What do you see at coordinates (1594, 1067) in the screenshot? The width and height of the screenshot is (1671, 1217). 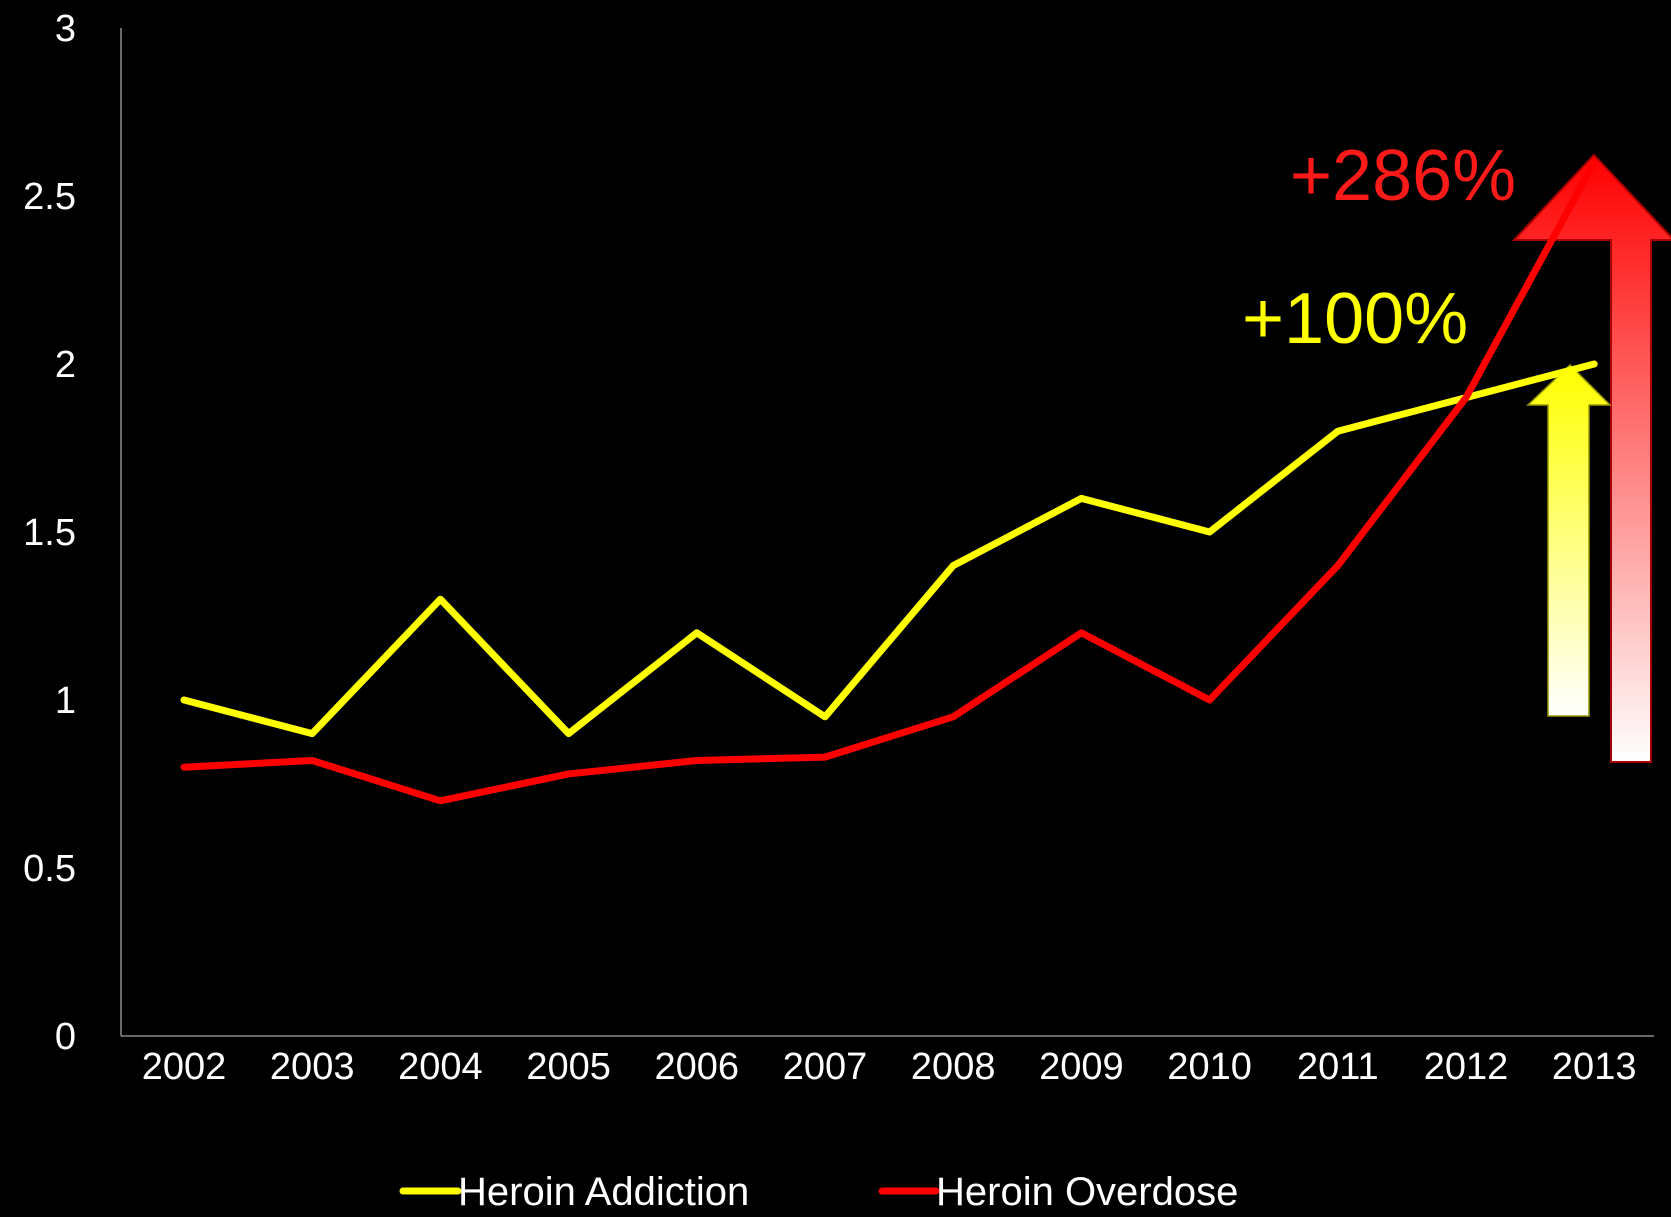 I see `x-tick-label: 2013` at bounding box center [1594, 1067].